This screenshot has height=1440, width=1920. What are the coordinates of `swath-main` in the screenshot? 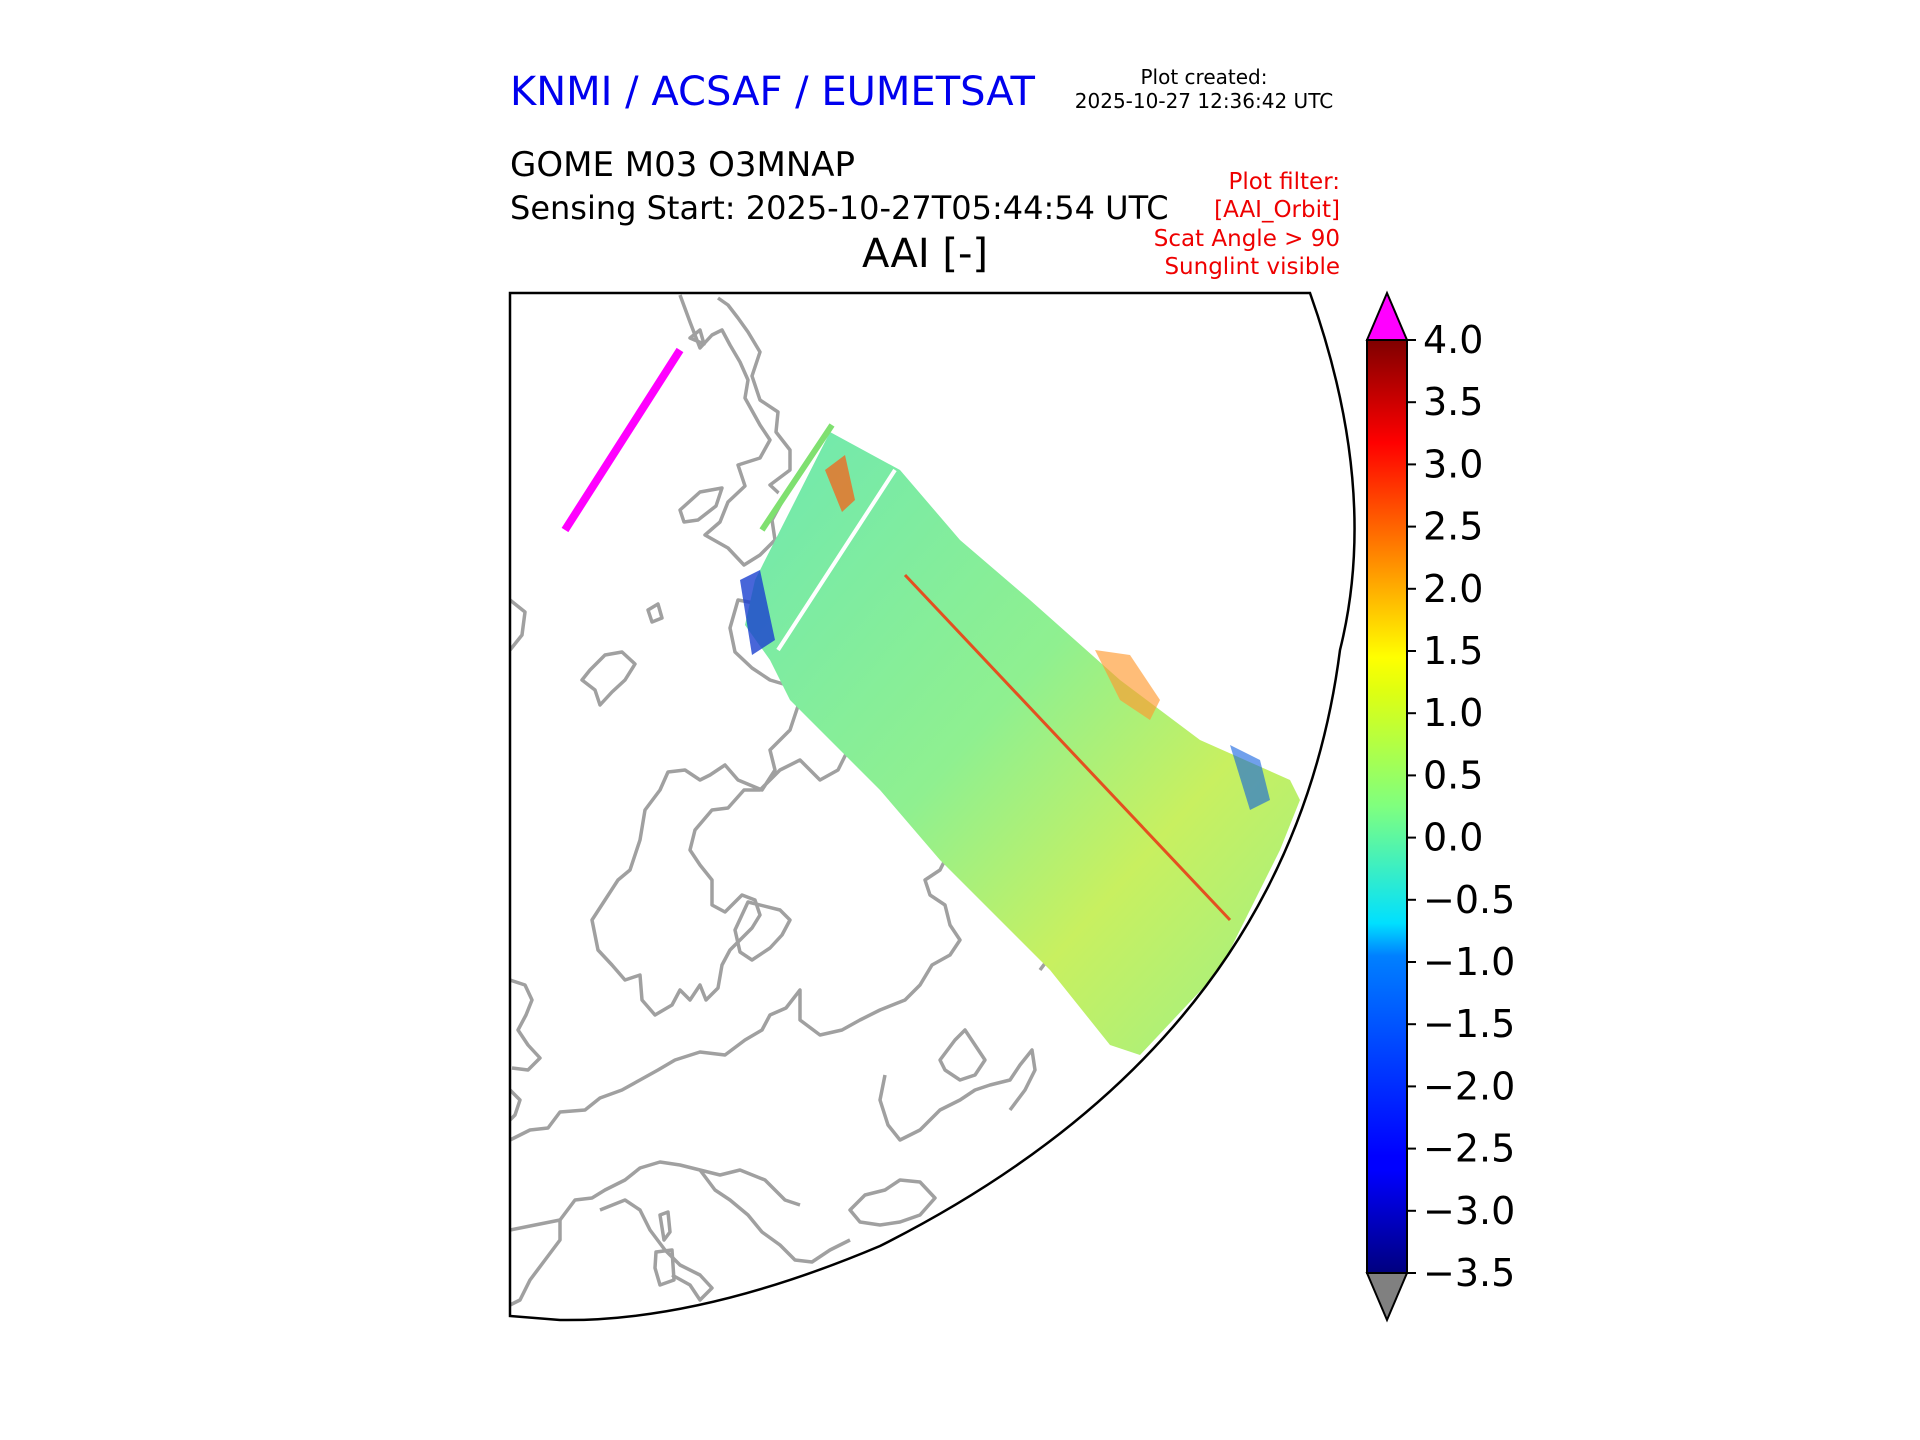 It's located at (1022, 743).